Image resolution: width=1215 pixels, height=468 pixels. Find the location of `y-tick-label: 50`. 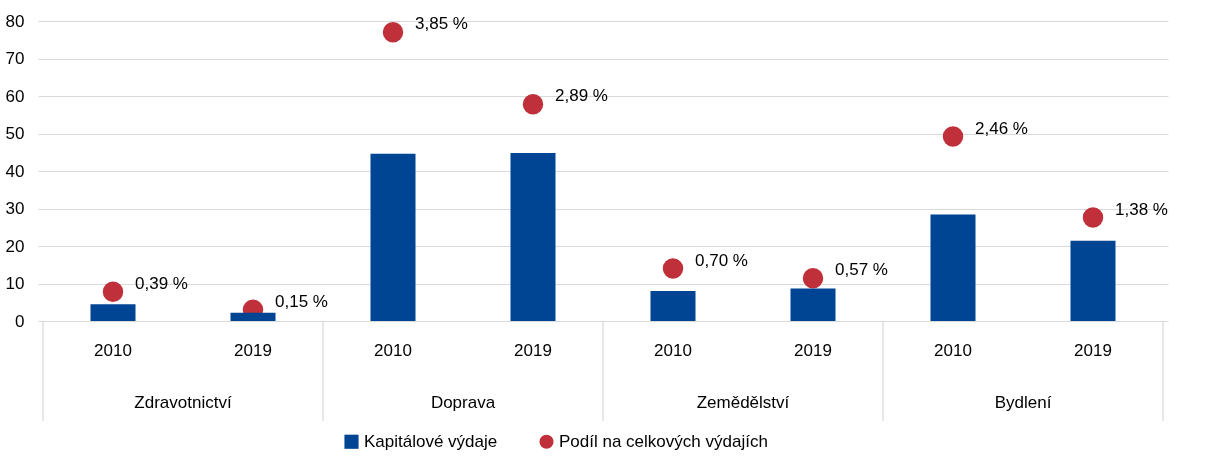

y-tick-label: 50 is located at coordinates (15, 133).